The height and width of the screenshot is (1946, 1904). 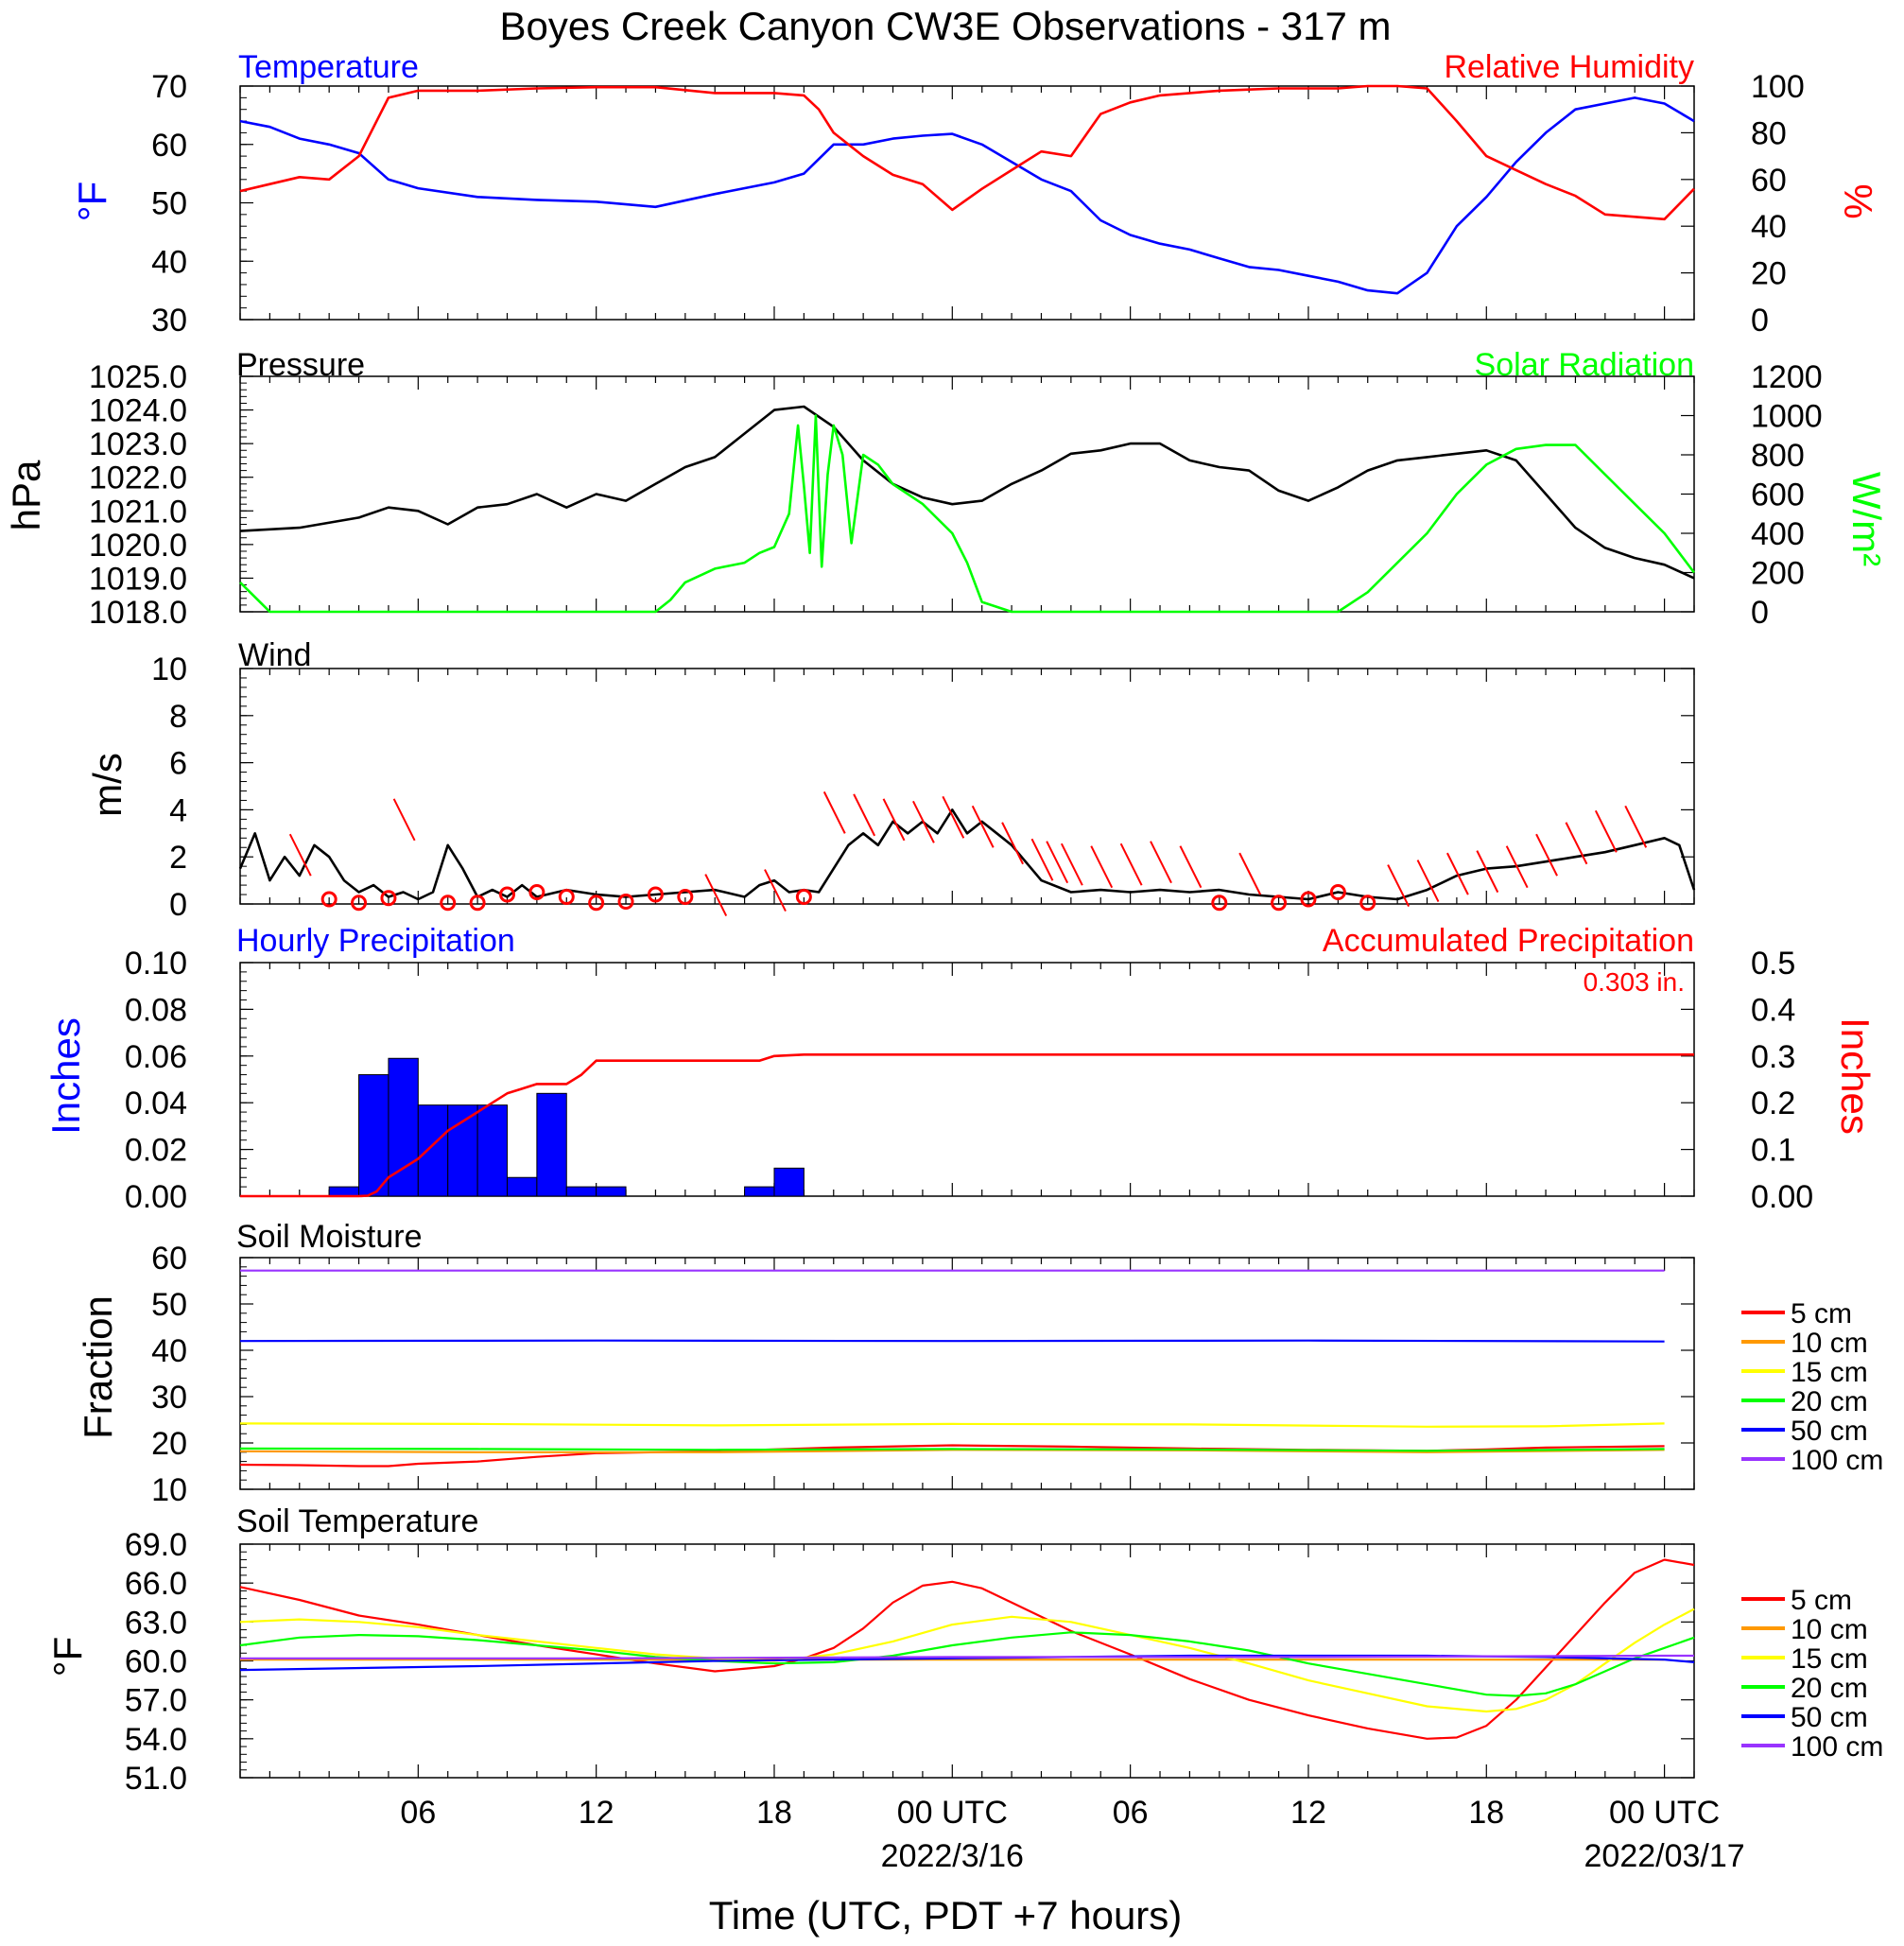 What do you see at coordinates (1769, 227) in the screenshot?
I see `y-tick-label-right: 40` at bounding box center [1769, 227].